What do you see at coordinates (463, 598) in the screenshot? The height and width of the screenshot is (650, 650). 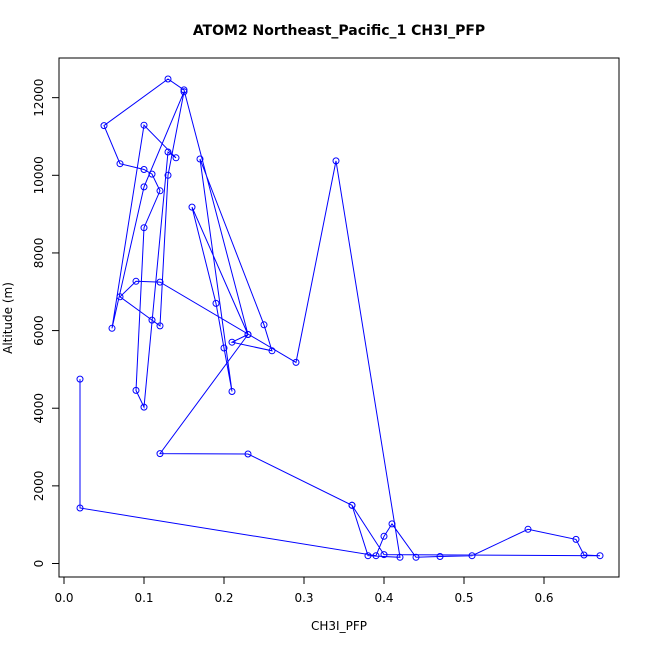 I see `x-tick-label: 0.5` at bounding box center [463, 598].